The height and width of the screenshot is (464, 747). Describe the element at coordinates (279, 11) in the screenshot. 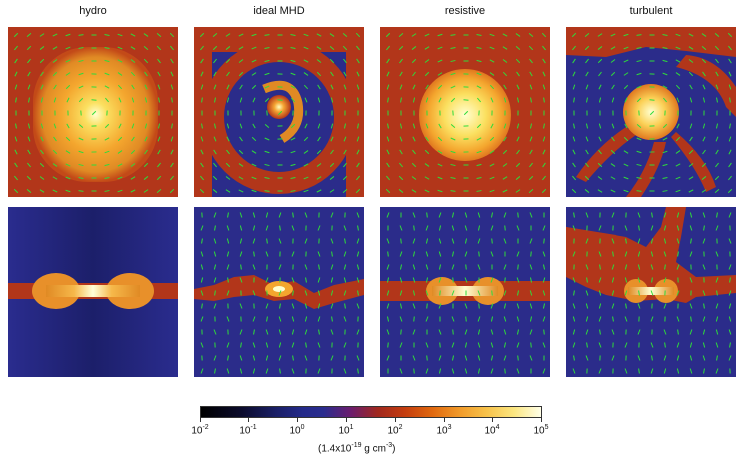

I see `column-title-ideal-mhd: ideal MHD` at that location.